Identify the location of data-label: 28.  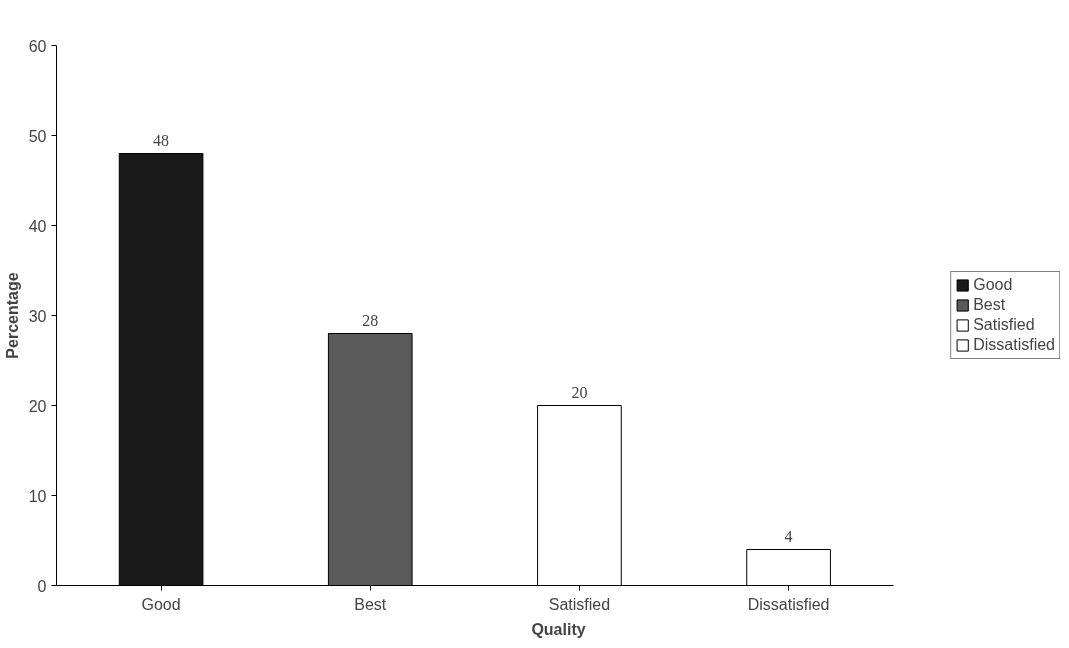
(370, 320).